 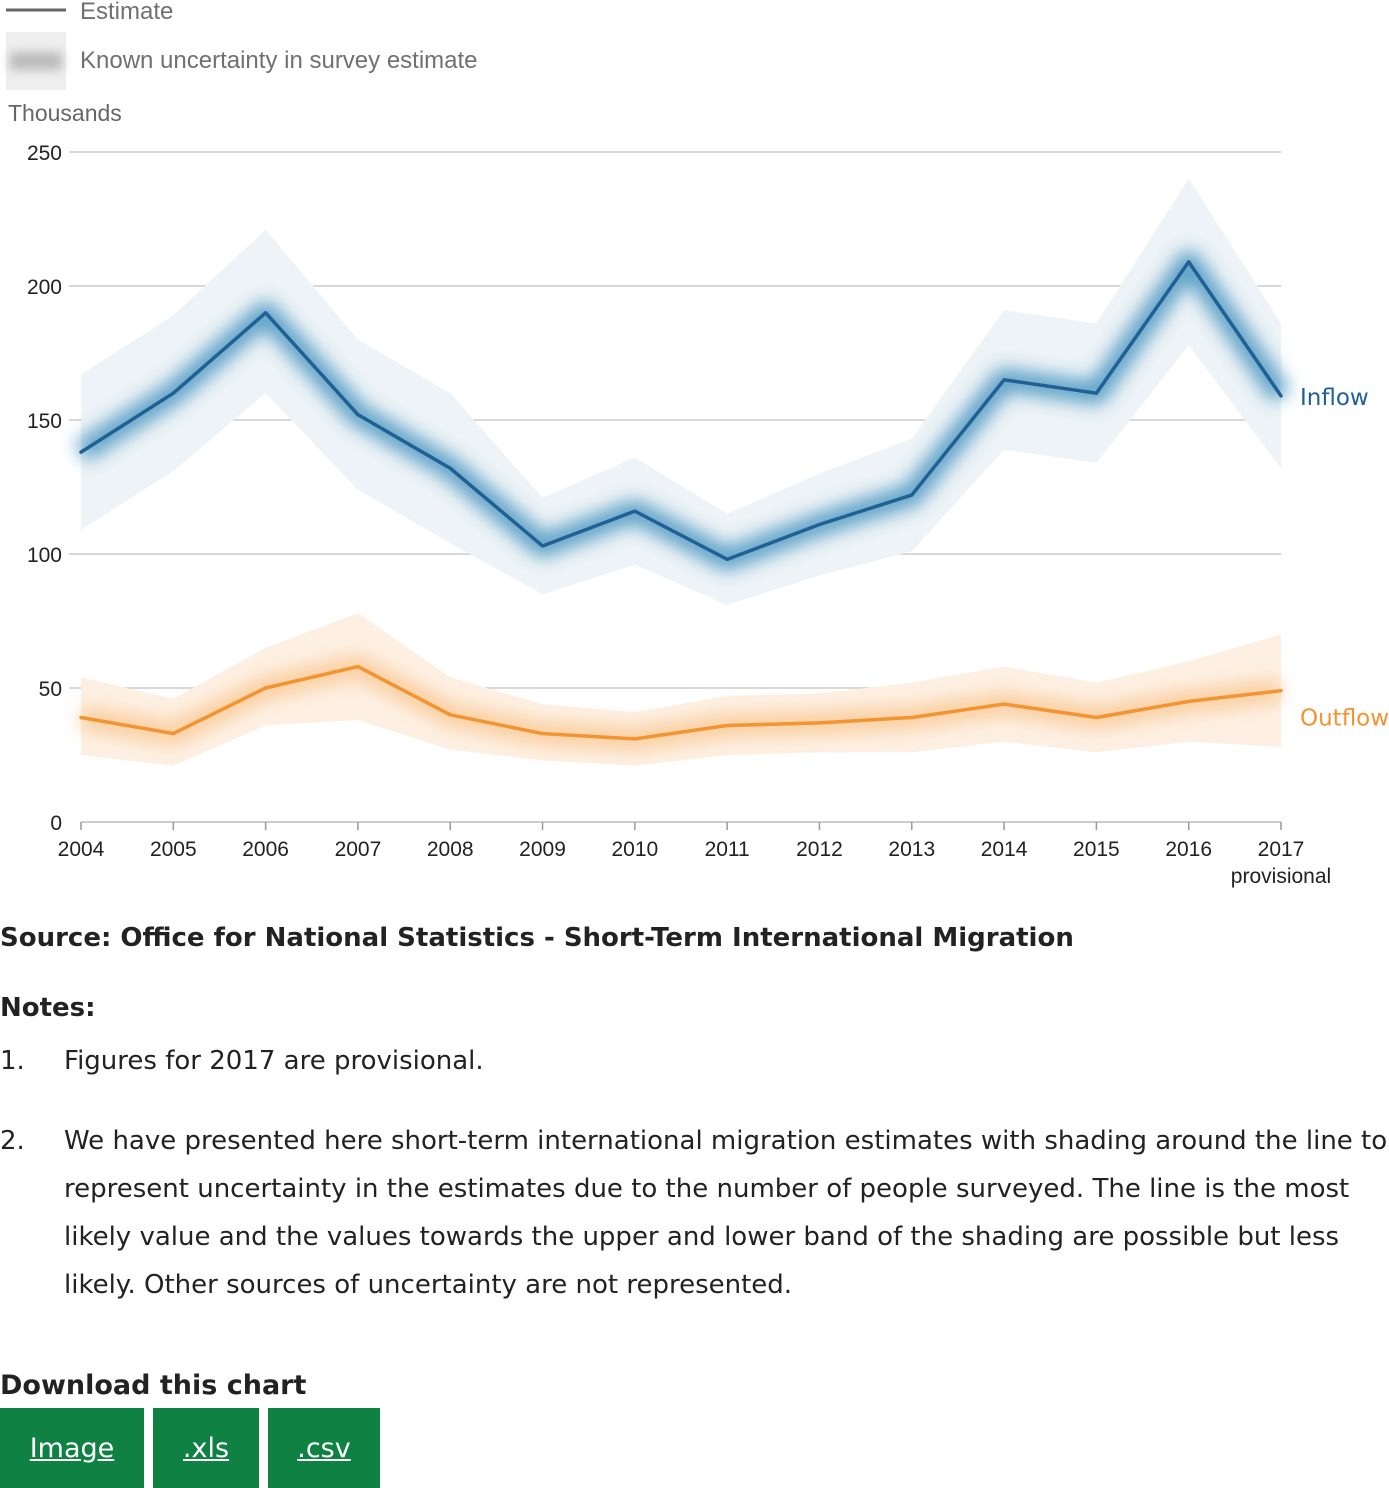 I want to click on x-tick-label: 2006, so click(x=265, y=849).